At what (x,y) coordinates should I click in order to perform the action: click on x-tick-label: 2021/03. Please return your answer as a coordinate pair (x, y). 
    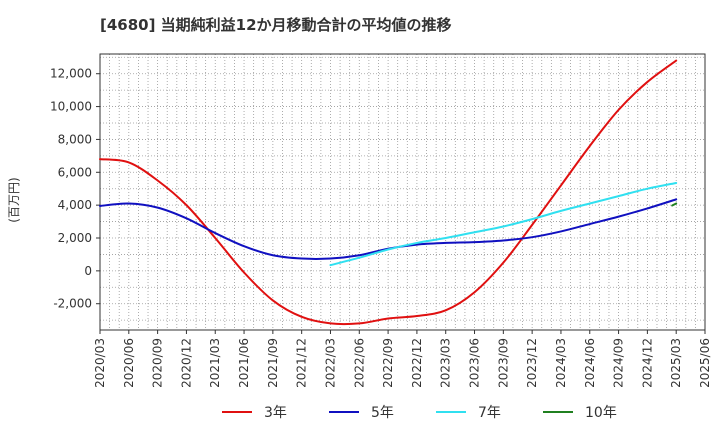
    Looking at the image, I should click on (215, 363).